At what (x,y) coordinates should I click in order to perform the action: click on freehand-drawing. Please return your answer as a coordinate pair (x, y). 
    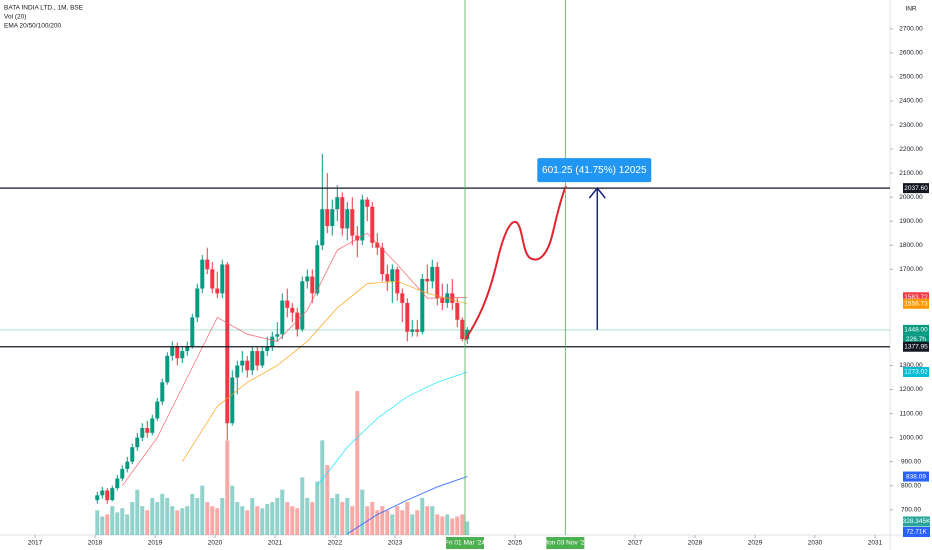
    Looking at the image, I should click on (515, 263).